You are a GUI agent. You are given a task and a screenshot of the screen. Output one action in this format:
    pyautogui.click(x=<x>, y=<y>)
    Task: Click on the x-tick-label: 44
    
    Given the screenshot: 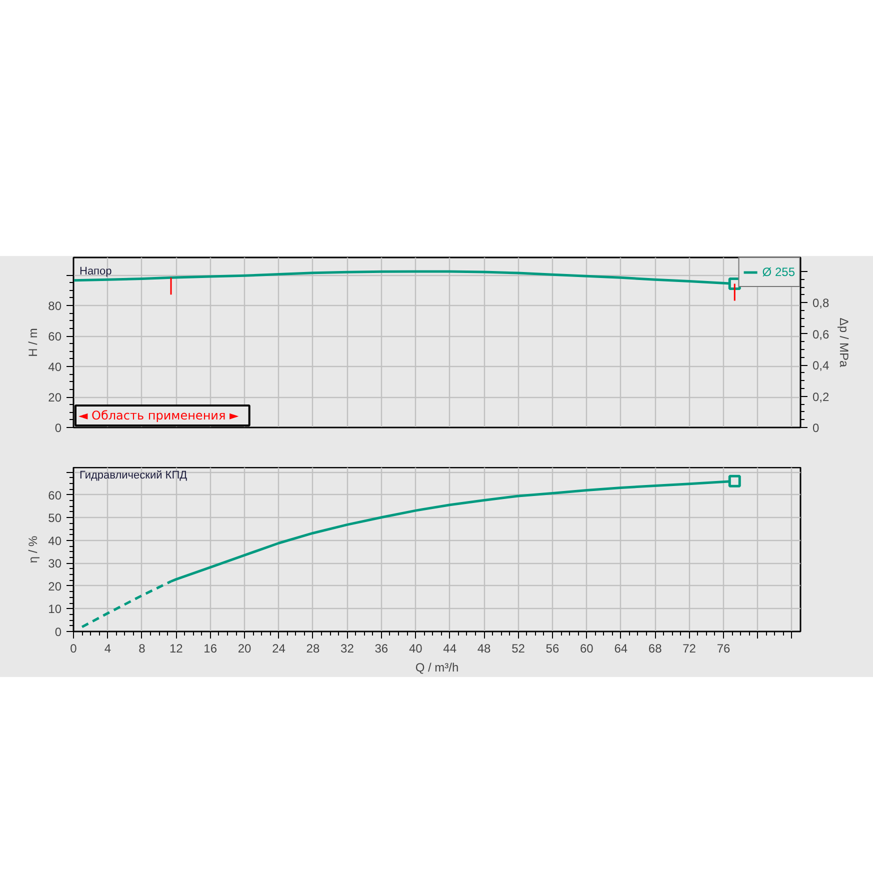 What is the action you would take?
    pyautogui.click(x=450, y=649)
    